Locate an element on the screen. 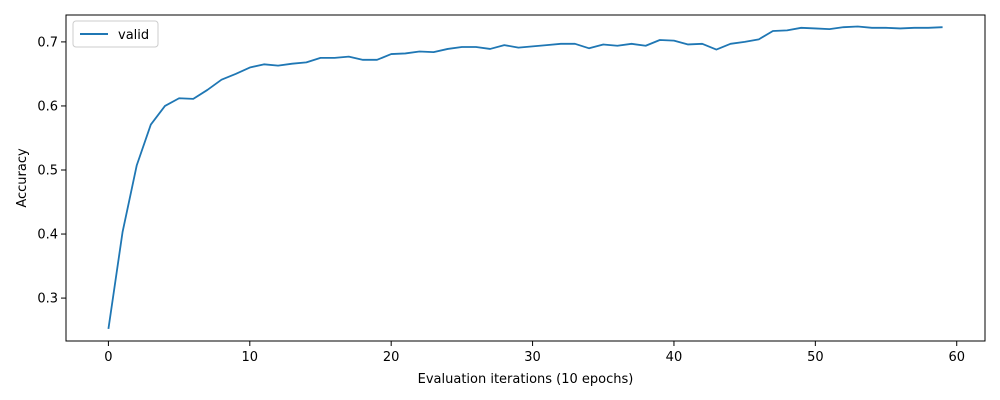 Image resolution: width=1000 pixels, height=400 pixels. y-axis-title: Accuracy is located at coordinates (22, 178).